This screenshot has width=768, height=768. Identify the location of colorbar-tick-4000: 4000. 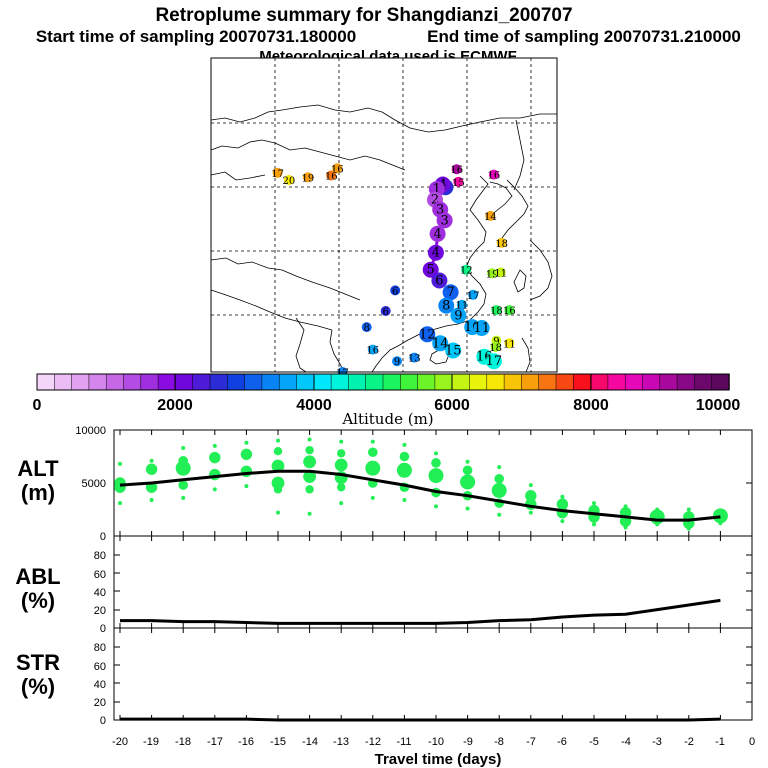
(314, 405).